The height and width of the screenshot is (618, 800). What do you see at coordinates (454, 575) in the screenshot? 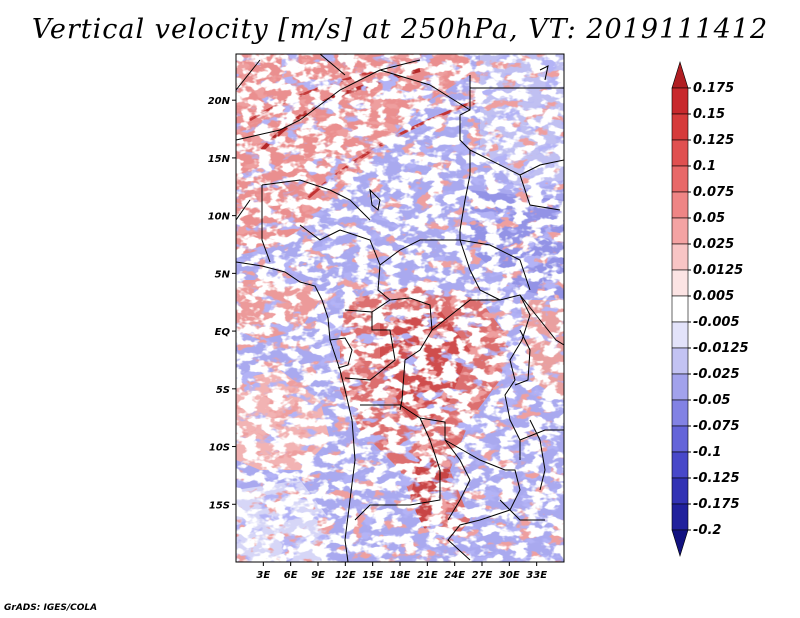
I see `lon-tick-label: 24E` at bounding box center [454, 575].